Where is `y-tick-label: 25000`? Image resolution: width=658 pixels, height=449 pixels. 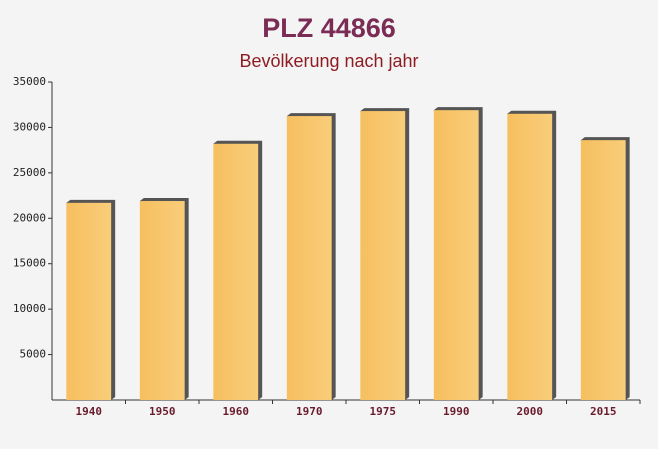 y-tick-label: 25000 is located at coordinates (29, 172).